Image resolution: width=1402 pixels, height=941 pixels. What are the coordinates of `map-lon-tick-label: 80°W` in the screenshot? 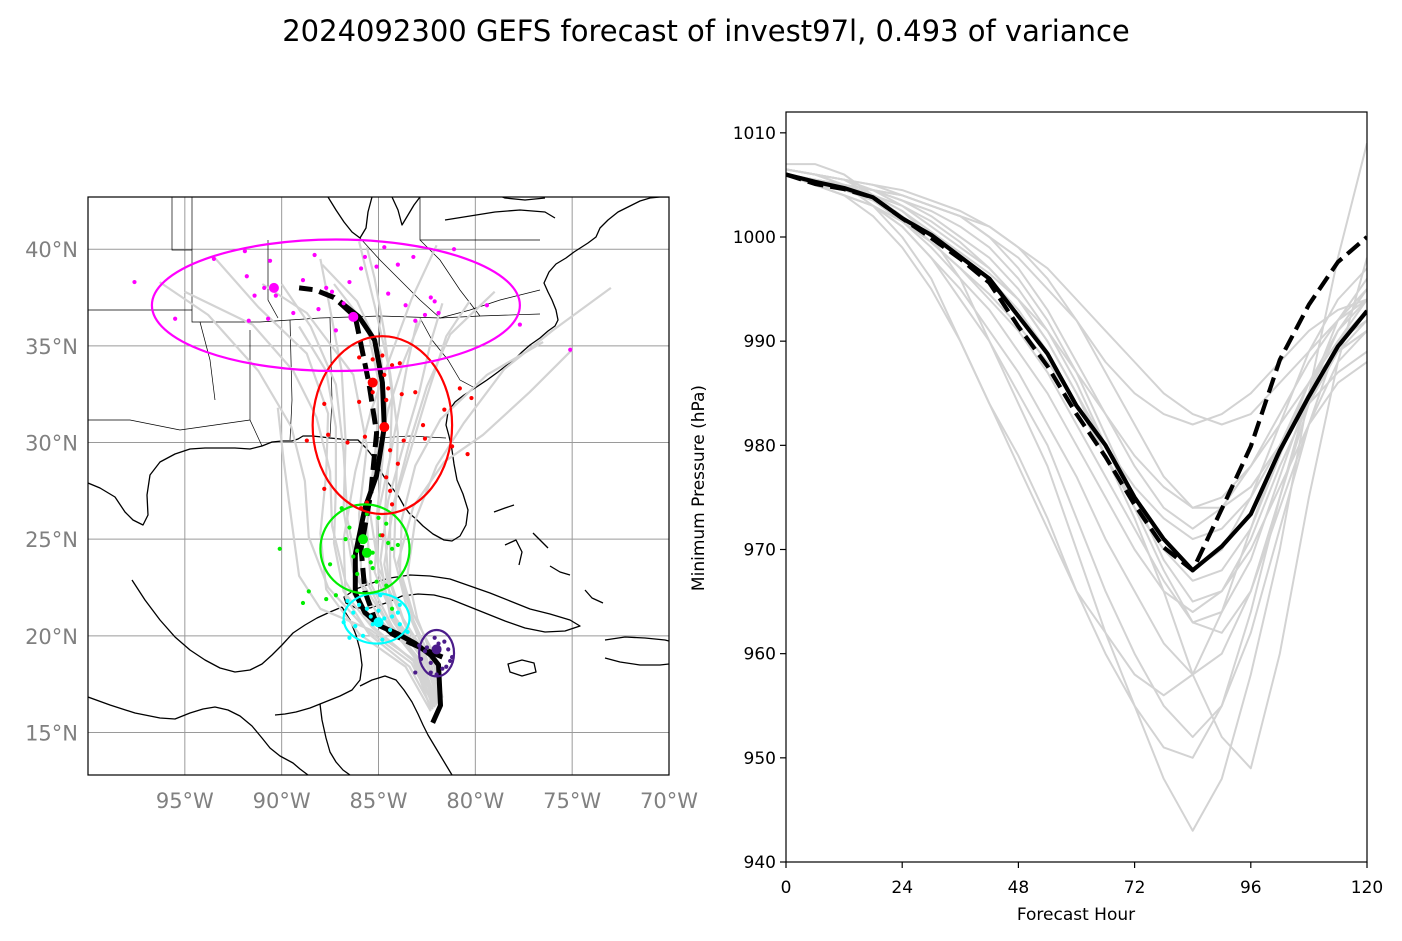 It's located at (475, 801).